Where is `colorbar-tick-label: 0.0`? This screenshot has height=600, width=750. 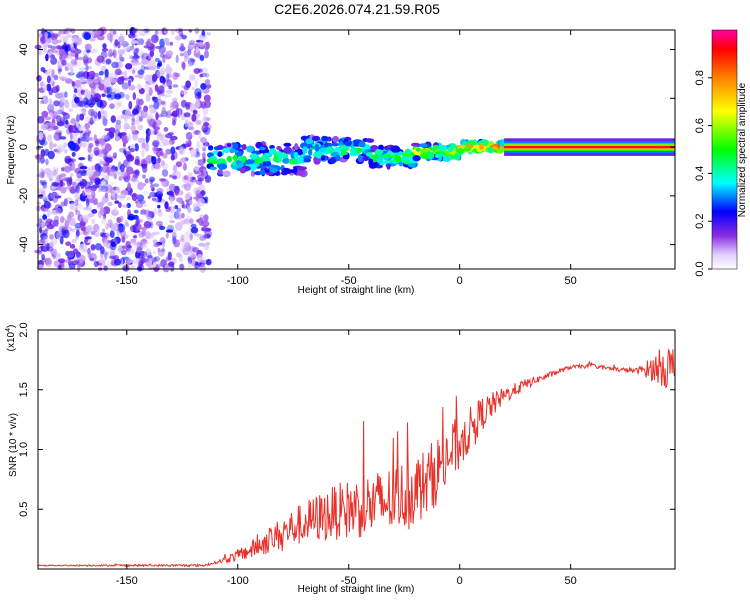
colorbar-tick-label: 0.0 is located at coordinates (700, 268).